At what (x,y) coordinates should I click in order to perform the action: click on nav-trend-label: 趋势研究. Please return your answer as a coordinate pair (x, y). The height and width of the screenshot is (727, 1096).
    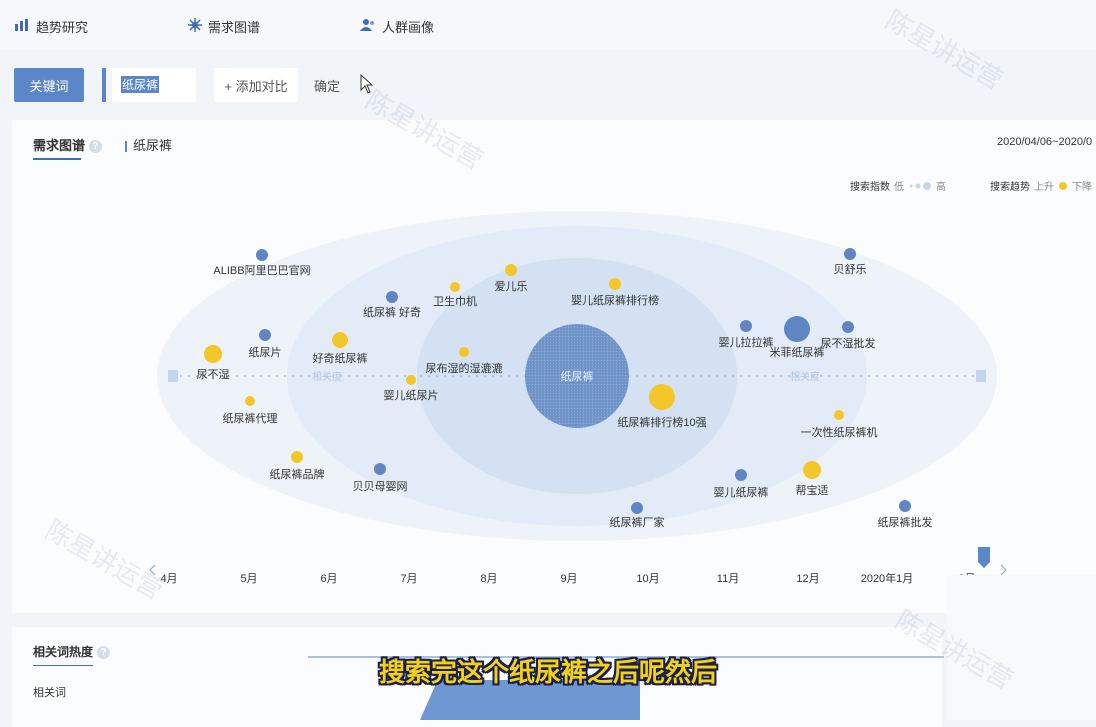
    Looking at the image, I should click on (62, 27).